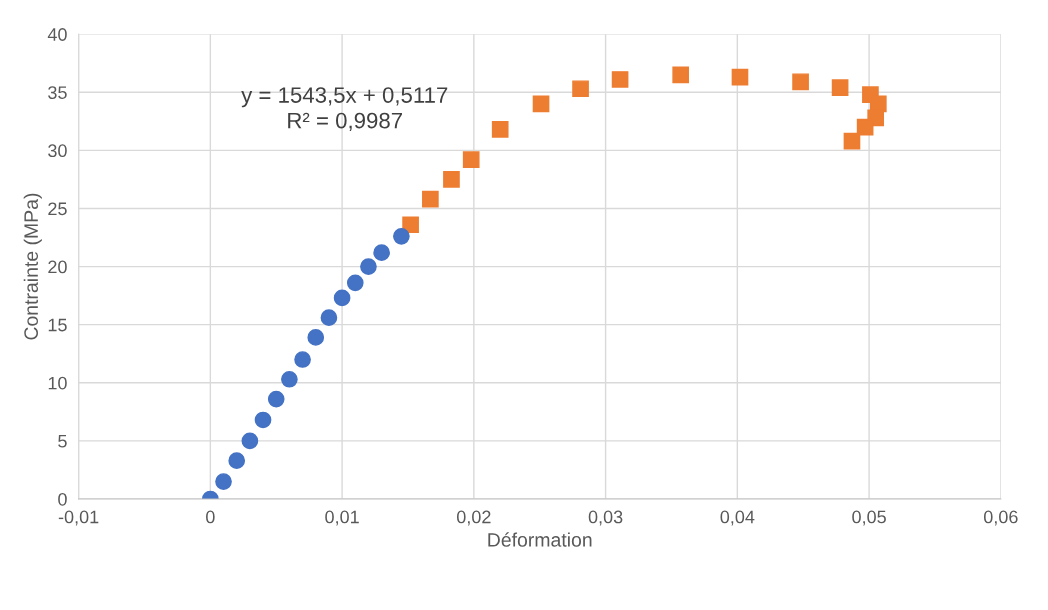  Describe the element at coordinates (57, 383) in the screenshot. I see `y-tick-label: 10` at that location.